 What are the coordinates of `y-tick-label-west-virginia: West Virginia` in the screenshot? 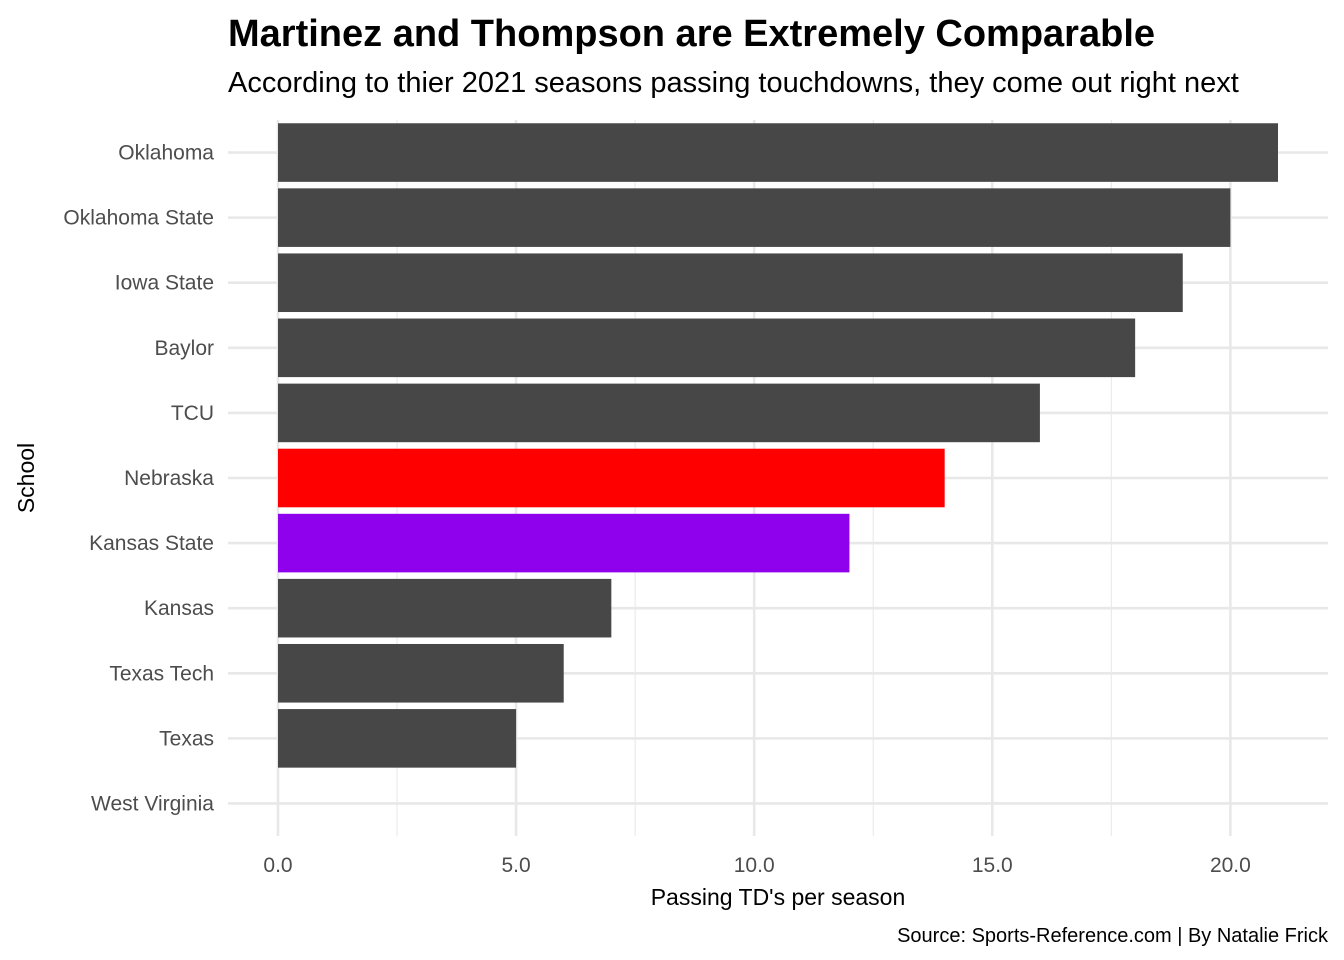 It's located at (152, 803).